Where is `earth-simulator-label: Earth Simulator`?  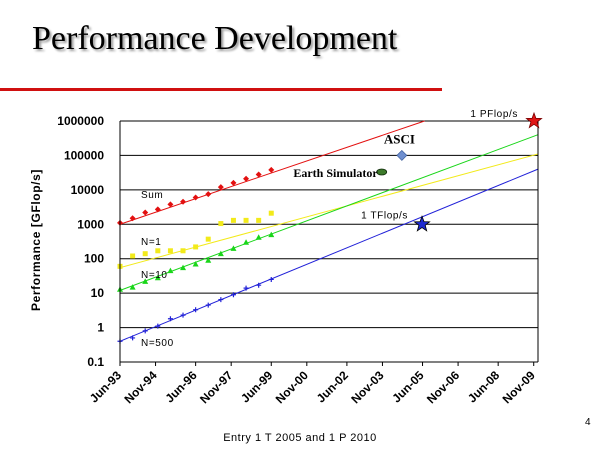 earth-simulator-label: Earth Simulator is located at coordinates (335, 173).